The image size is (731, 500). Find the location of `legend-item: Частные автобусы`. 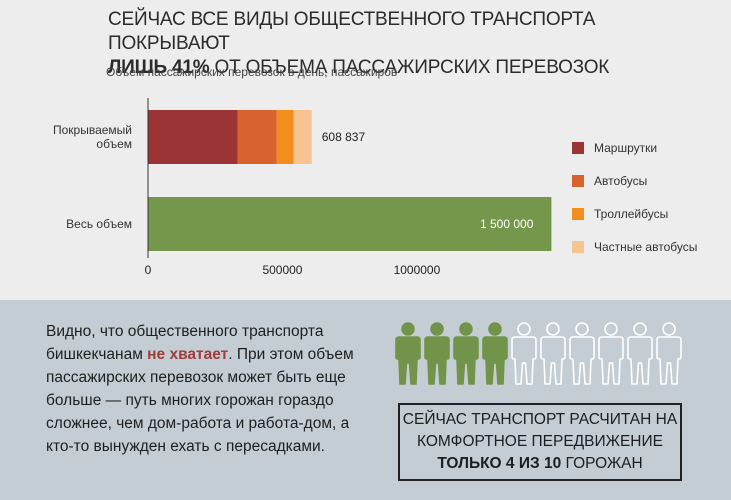

legend-item: Частные автобусы is located at coordinates (634, 246).